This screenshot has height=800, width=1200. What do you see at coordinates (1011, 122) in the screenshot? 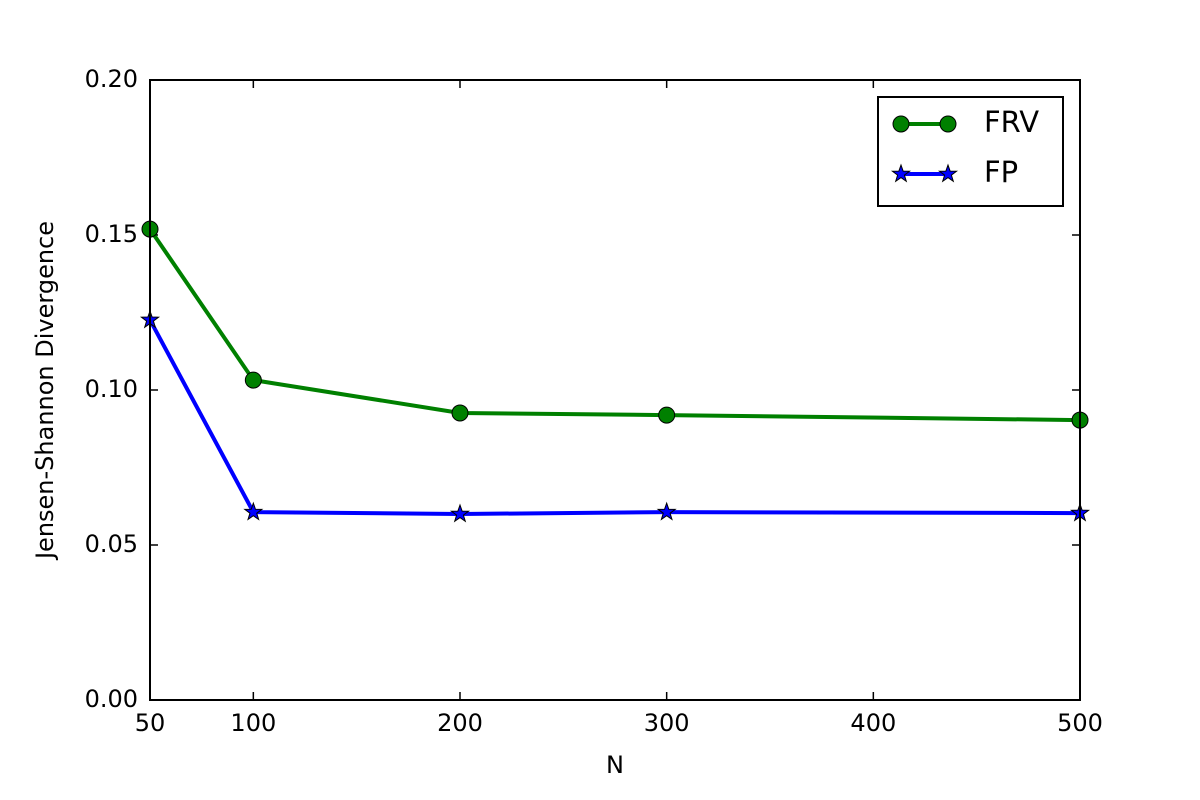
I see `legend-label: FRV` at bounding box center [1011, 122].